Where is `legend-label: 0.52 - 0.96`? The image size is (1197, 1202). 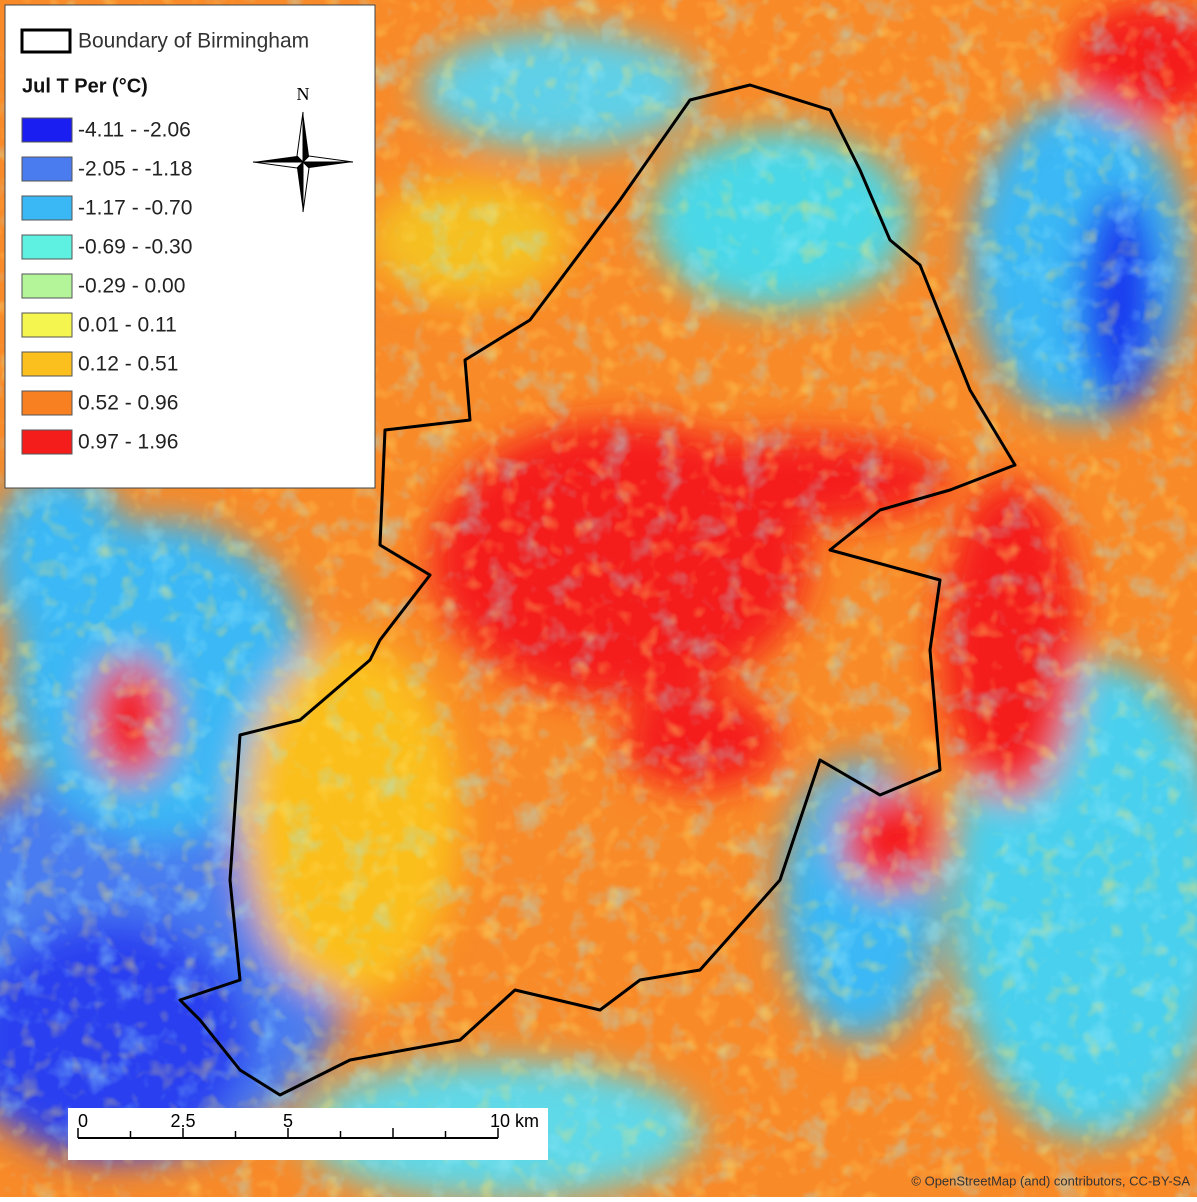
legend-label: 0.52 - 0.96 is located at coordinates (128, 403).